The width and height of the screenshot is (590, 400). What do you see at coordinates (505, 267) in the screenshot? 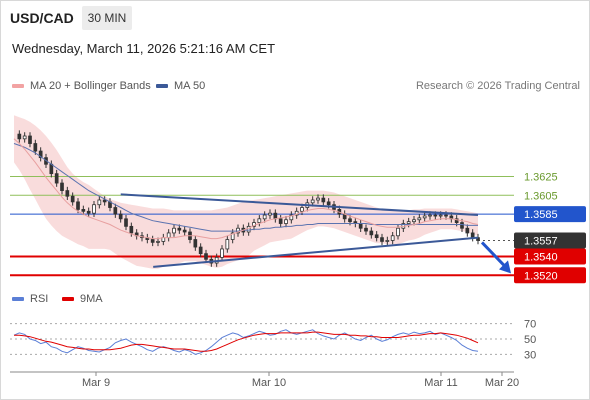
I see `forecast-arrow-head` at bounding box center [505, 267].